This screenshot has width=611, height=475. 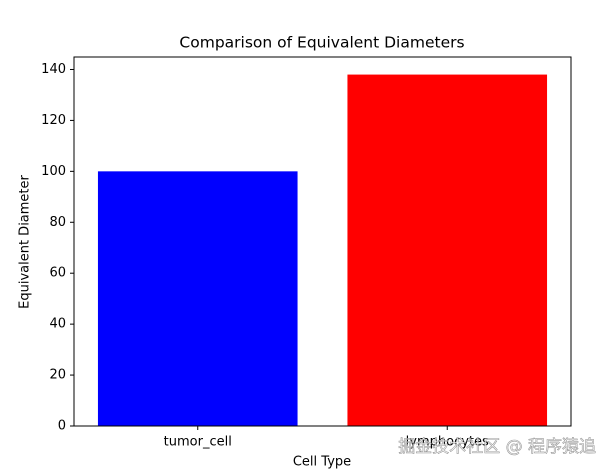 What do you see at coordinates (25, 241) in the screenshot?
I see `y-axis-label: Equivalent Diameter` at bounding box center [25, 241].